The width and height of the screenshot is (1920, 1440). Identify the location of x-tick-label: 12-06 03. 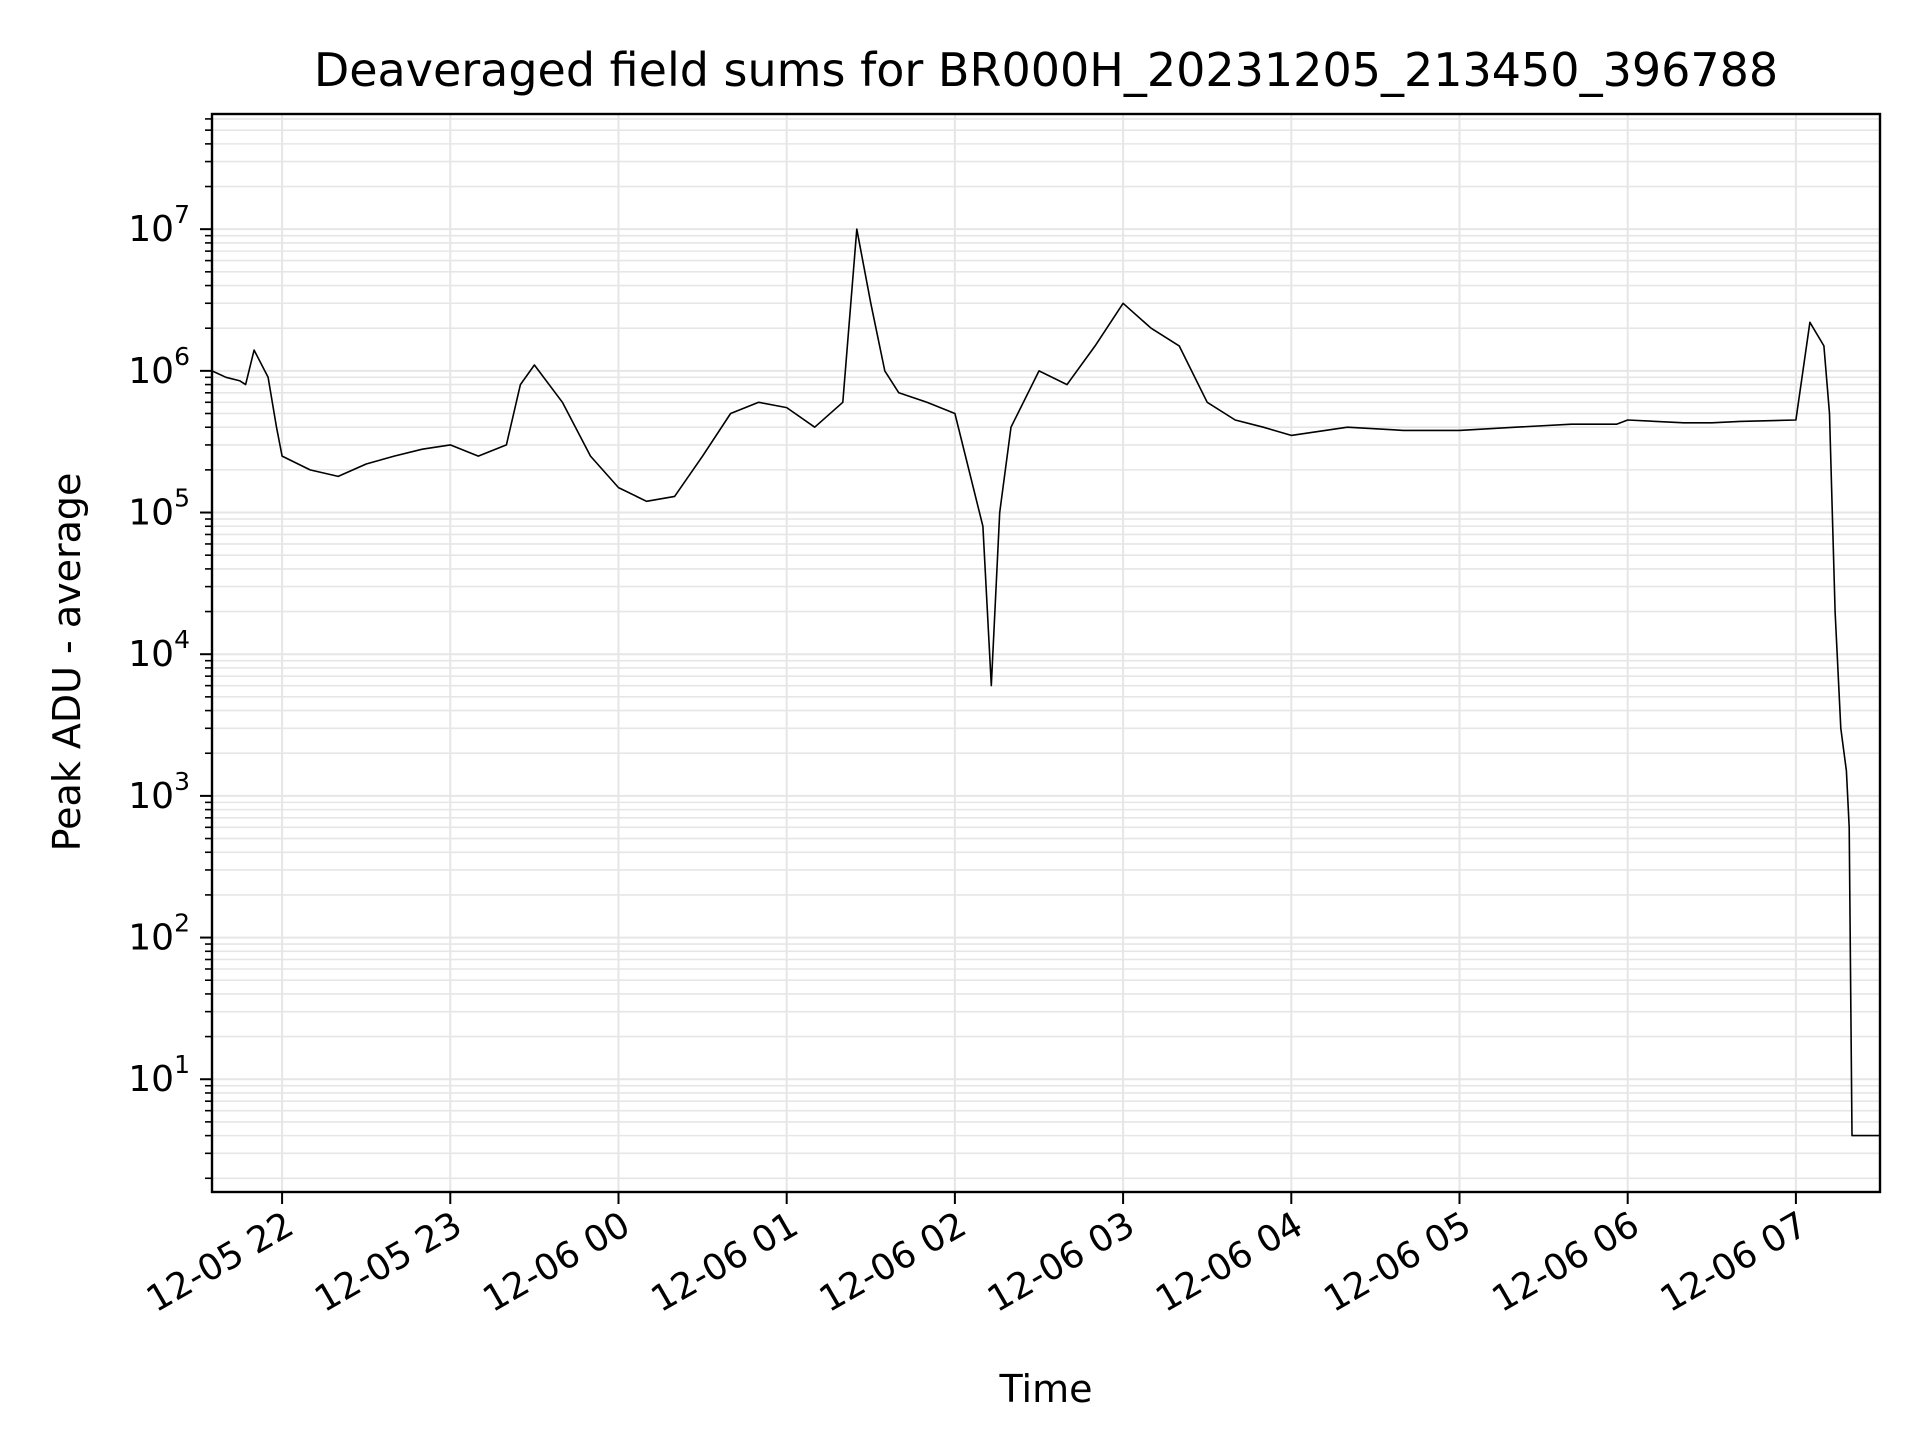
(1061, 1262).